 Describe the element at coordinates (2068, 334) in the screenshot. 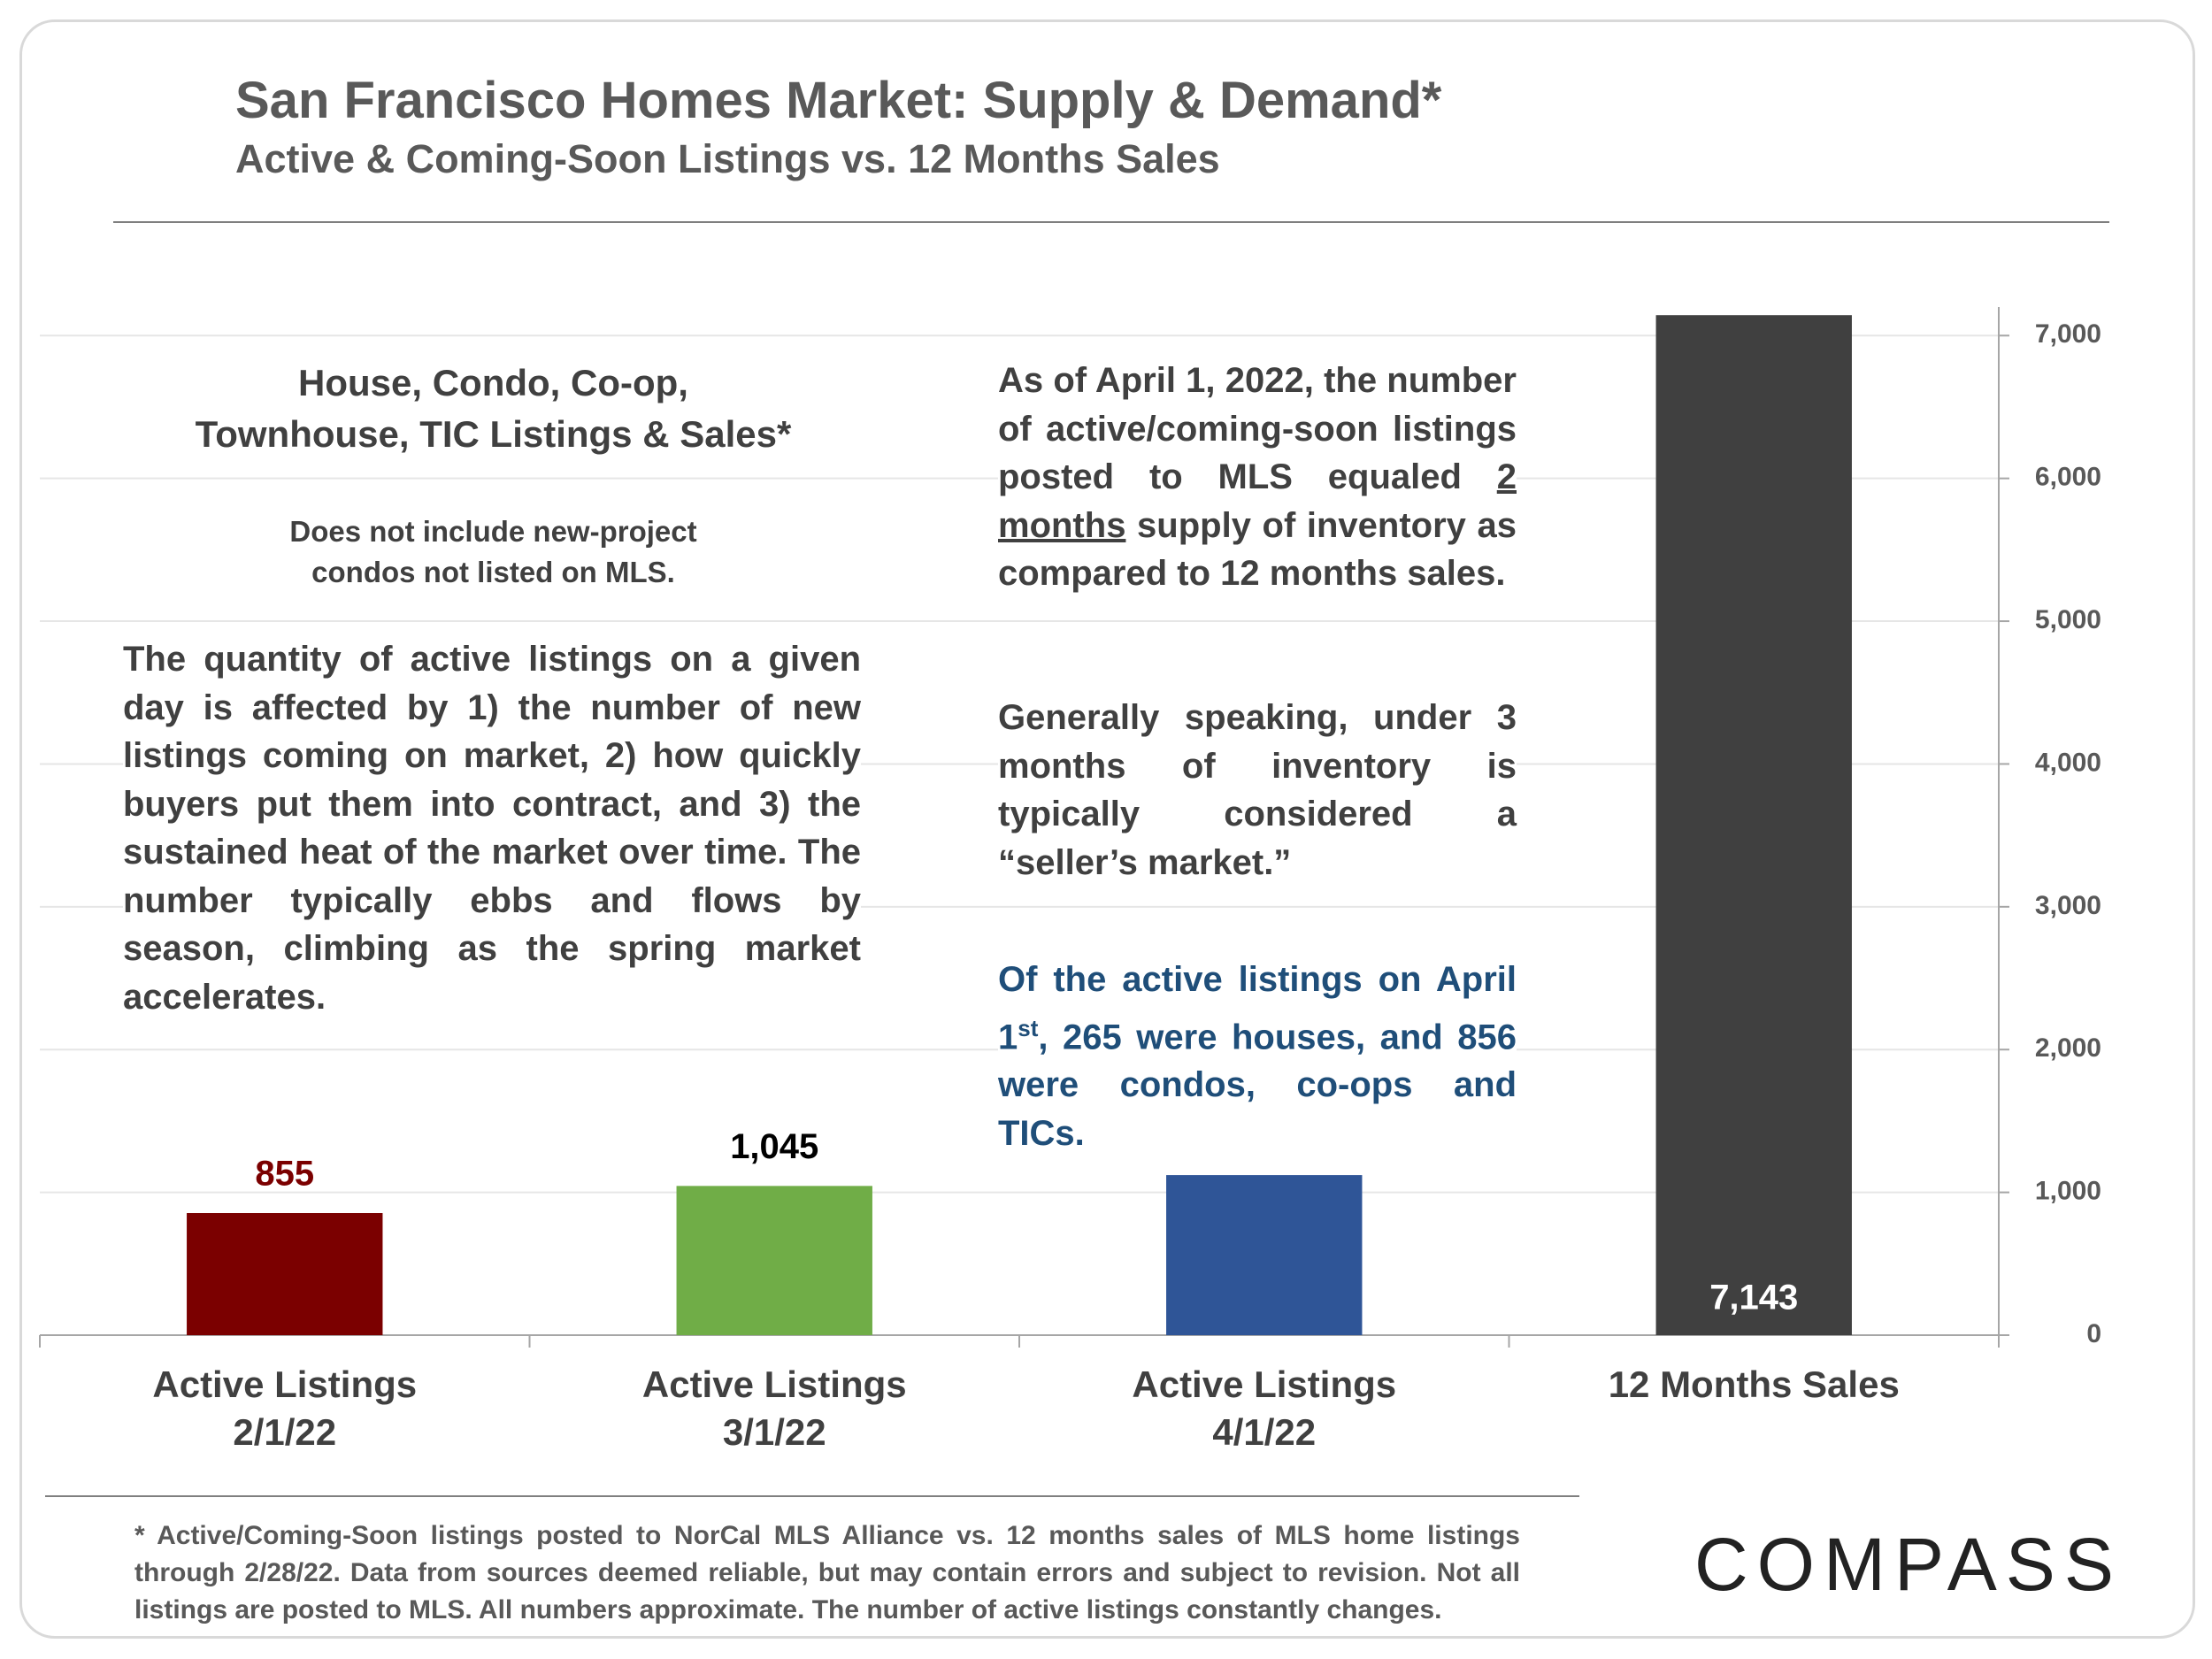

I see `y-tick-label: 7,000` at that location.